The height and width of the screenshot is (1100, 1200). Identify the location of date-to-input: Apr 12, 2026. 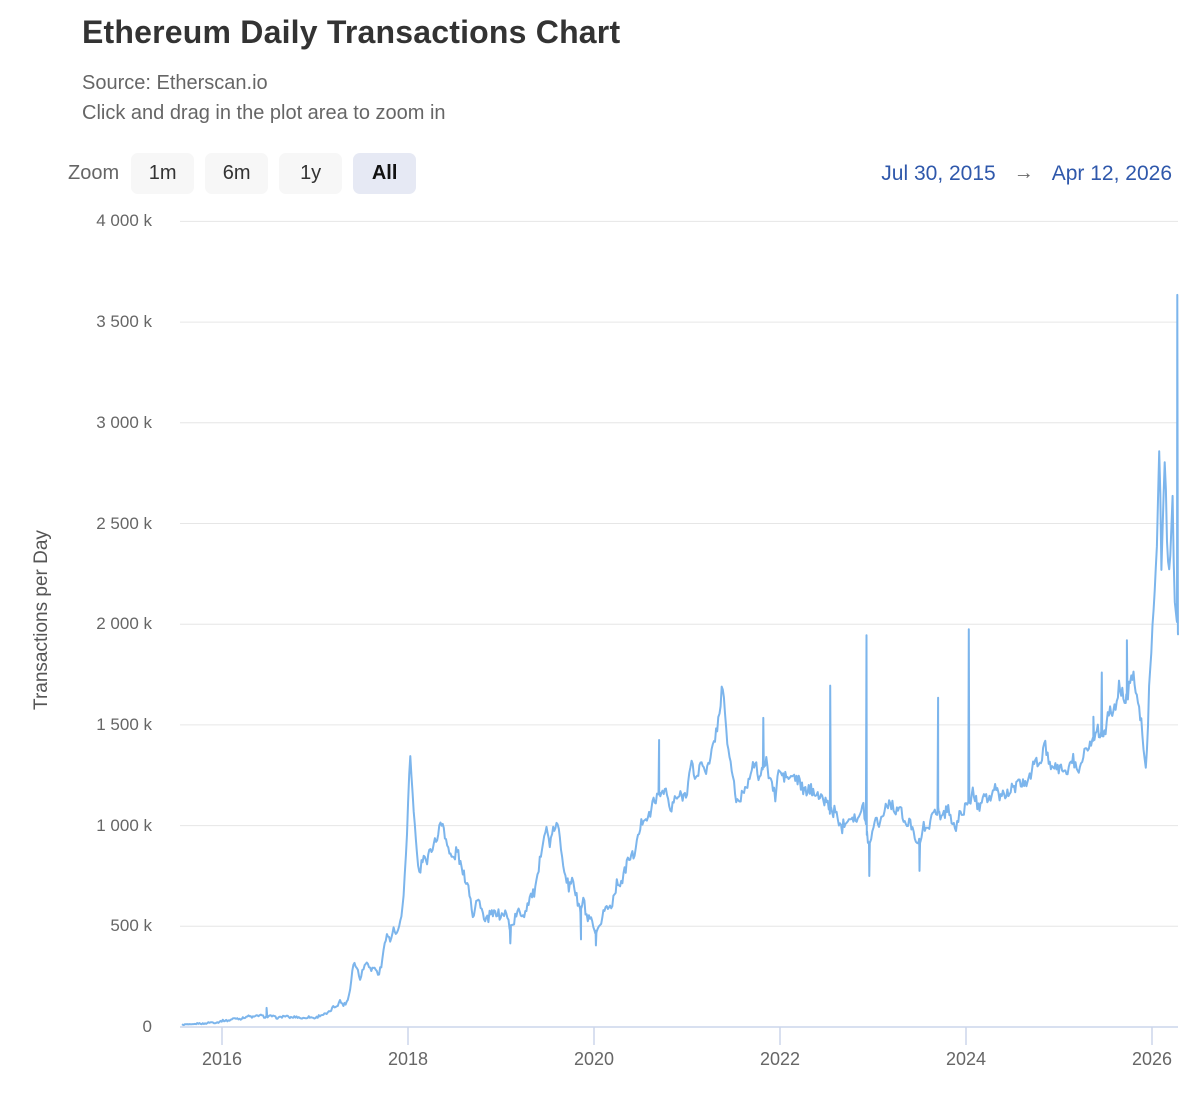
(1111, 173).